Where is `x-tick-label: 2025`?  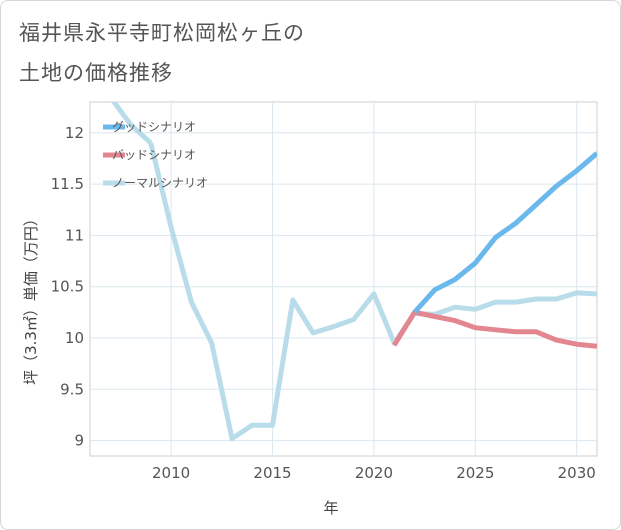 x-tick-label: 2025 is located at coordinates (475, 473).